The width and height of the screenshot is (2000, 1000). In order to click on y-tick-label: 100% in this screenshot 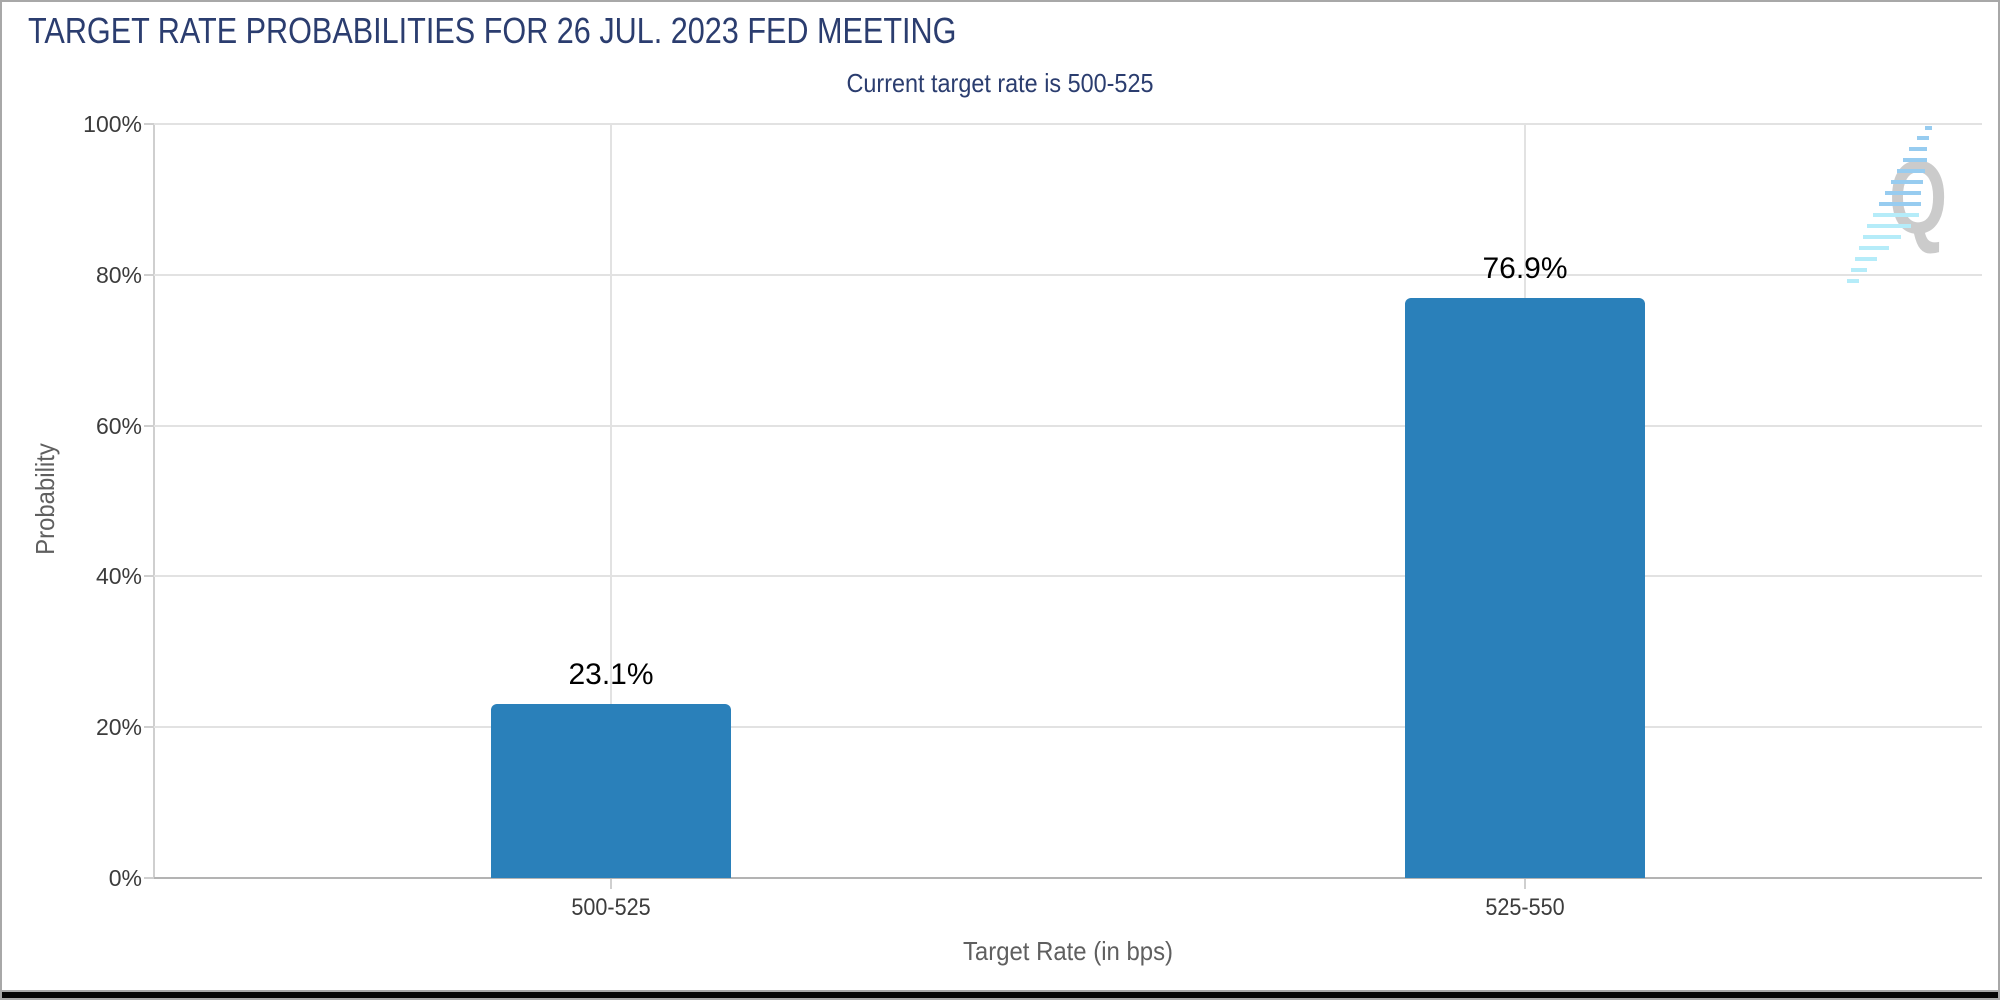, I will do `click(112, 124)`.